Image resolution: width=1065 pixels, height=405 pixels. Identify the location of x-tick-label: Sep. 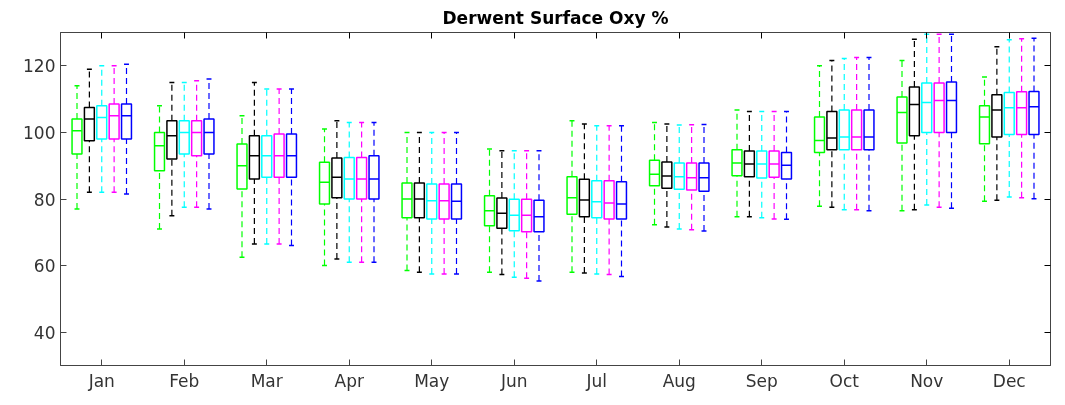
(761, 380).